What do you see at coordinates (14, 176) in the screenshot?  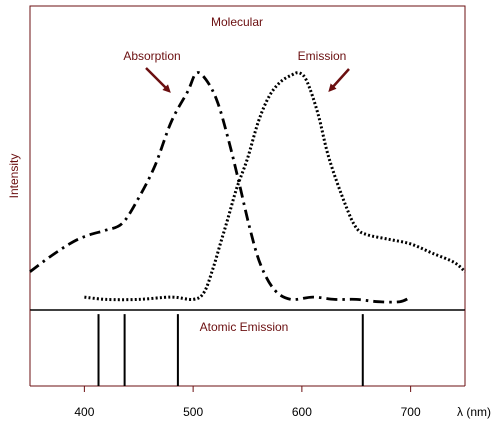 I see `intensity-axis-label: Intensity` at bounding box center [14, 176].